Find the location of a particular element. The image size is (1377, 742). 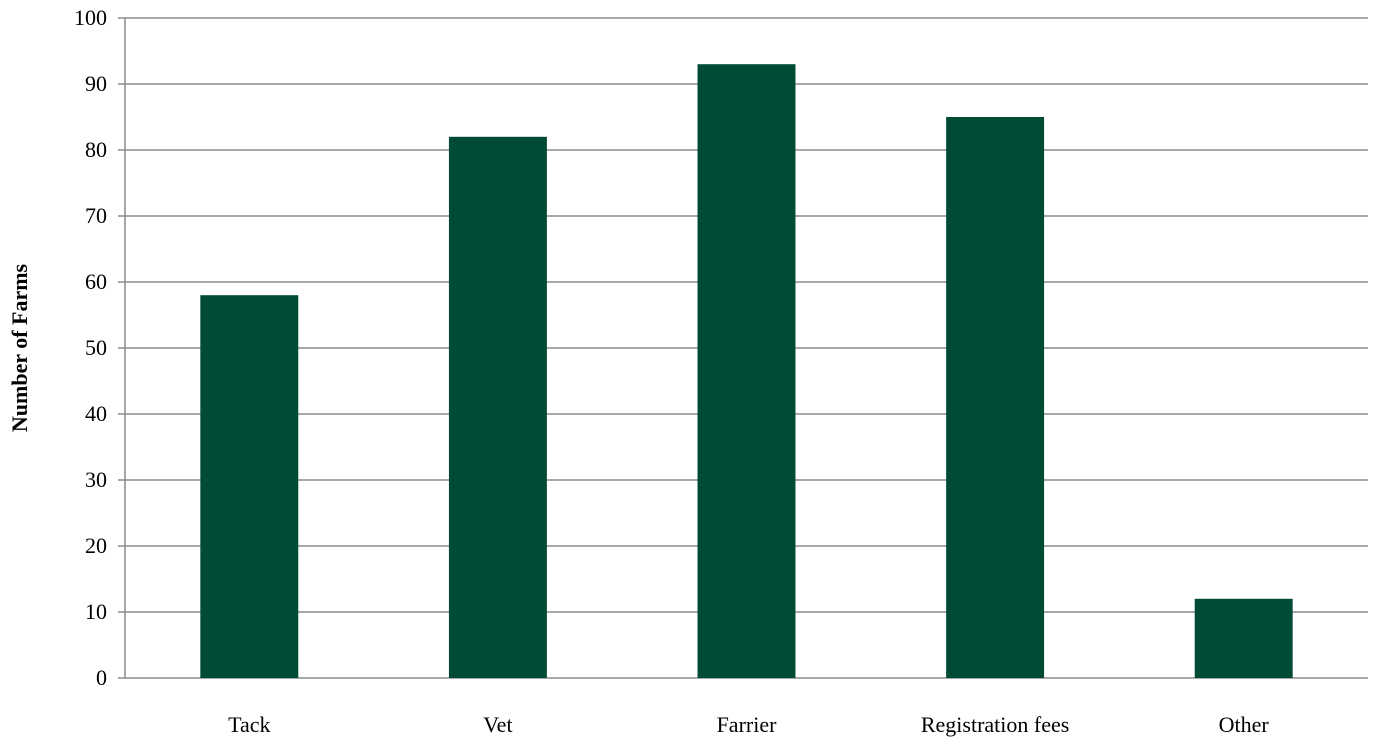

bar-farrier is located at coordinates (746, 371).